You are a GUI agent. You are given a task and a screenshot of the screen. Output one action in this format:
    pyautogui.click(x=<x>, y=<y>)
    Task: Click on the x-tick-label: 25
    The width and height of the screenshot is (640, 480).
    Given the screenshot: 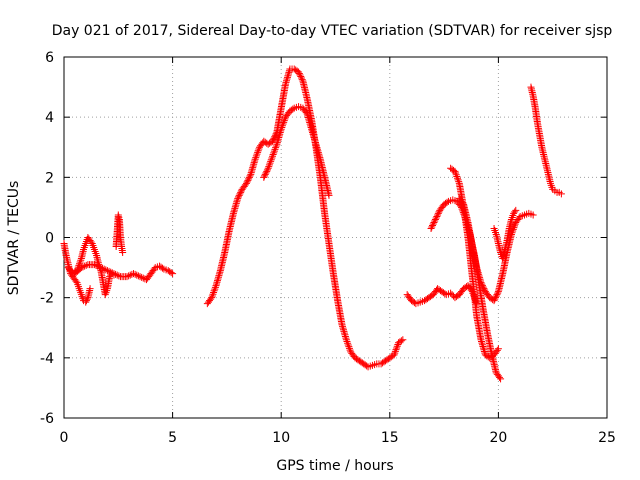 What is the action you would take?
    pyautogui.click(x=607, y=438)
    